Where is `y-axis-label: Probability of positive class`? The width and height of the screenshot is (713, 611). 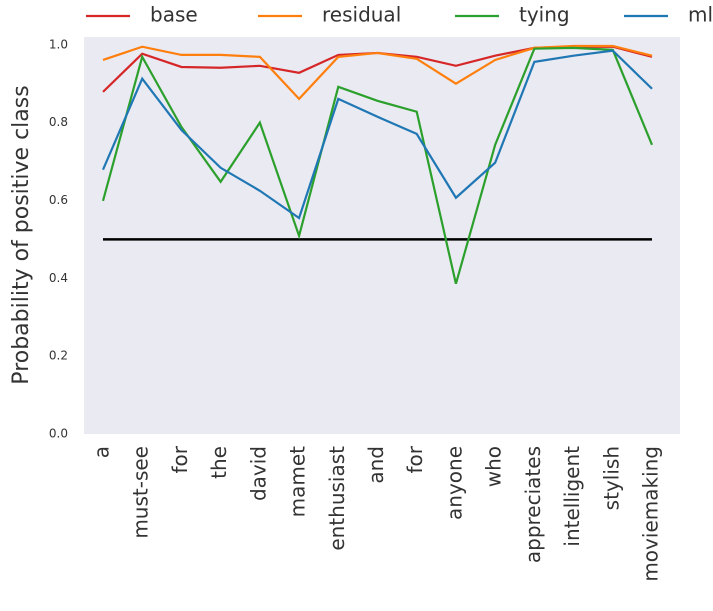
y-axis-label: Probability of positive class is located at coordinates (21, 234).